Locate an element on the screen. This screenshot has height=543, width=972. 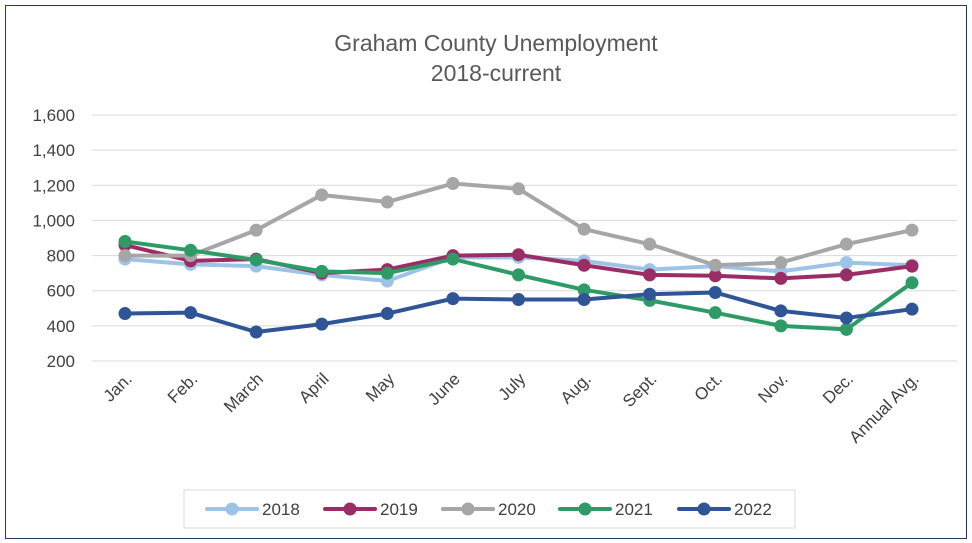
y-tick-label-600: 600 is located at coordinates (61, 291).